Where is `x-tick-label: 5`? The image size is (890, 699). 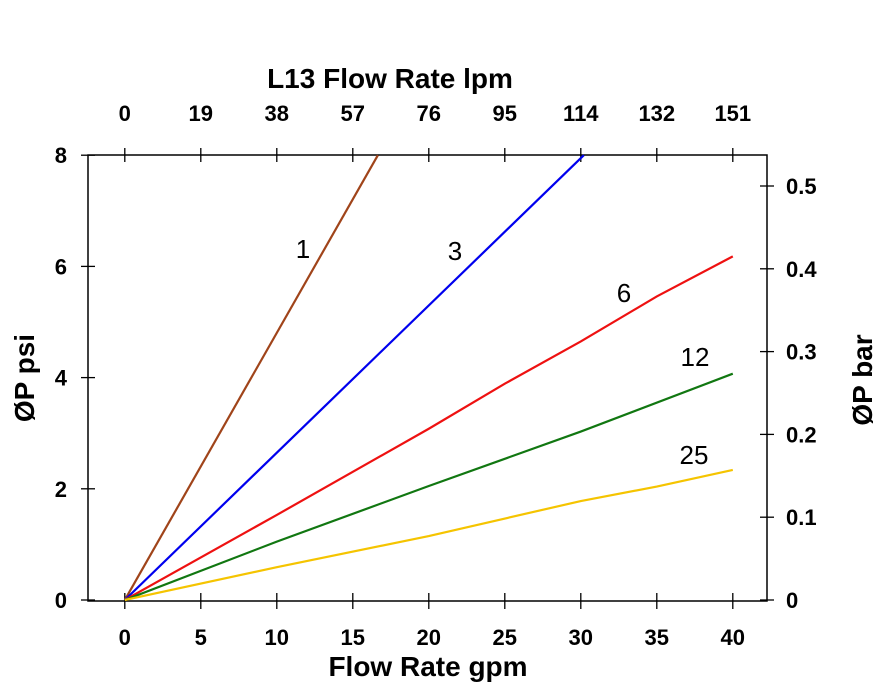 x-tick-label: 5 is located at coordinates (201, 637).